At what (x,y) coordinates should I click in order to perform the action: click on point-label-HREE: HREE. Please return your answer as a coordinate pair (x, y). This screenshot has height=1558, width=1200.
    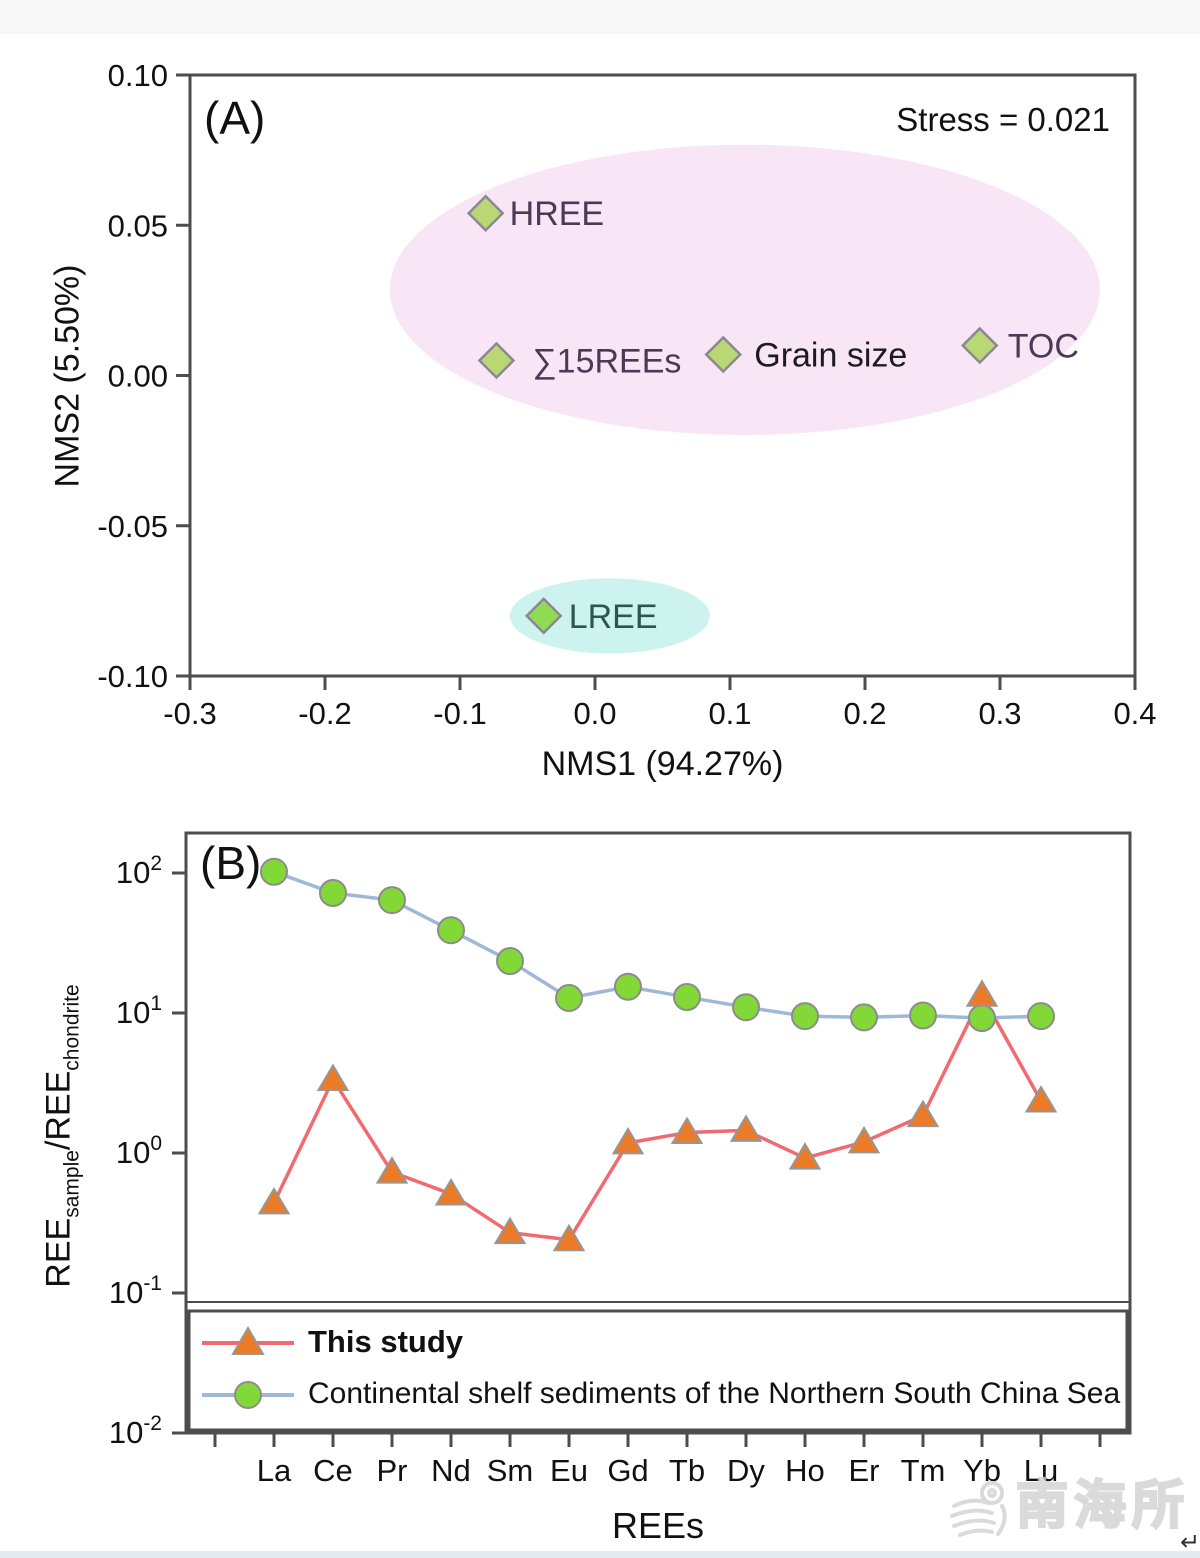
    Looking at the image, I should click on (557, 214).